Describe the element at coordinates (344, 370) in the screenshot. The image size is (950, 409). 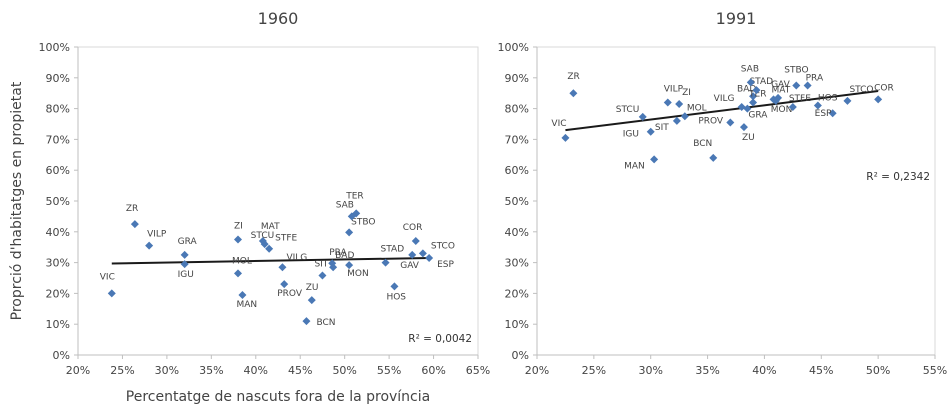
I see `x-tick-label: 50%` at that location.